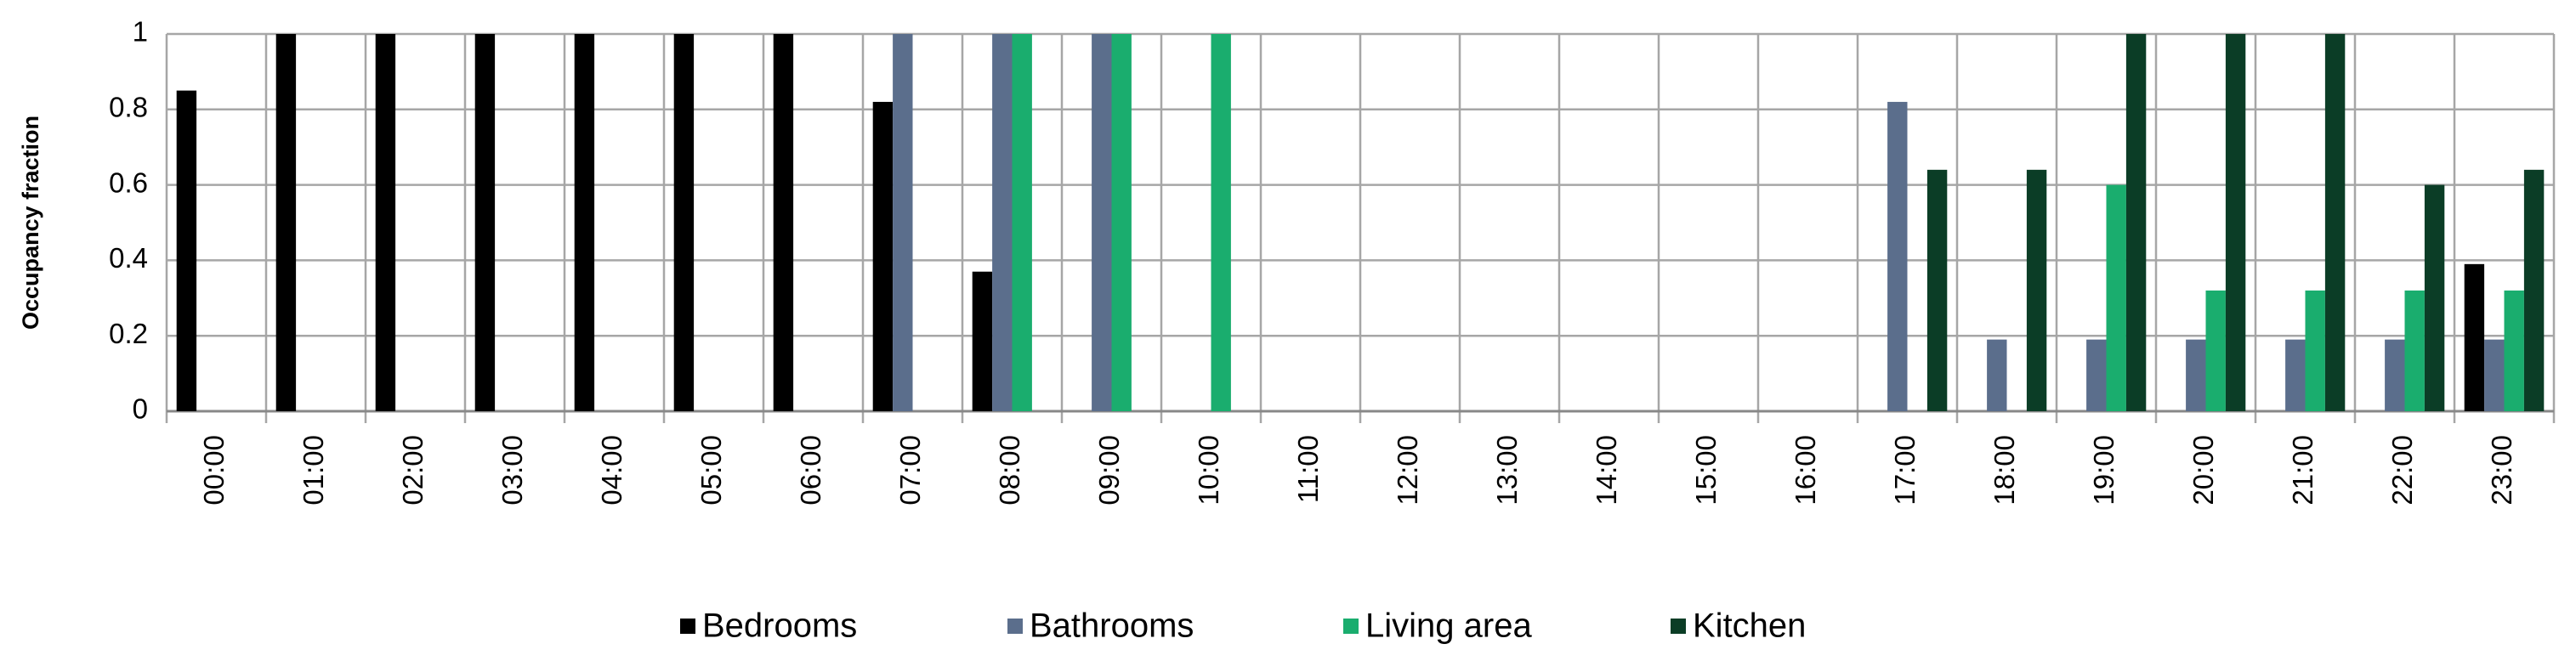 Image resolution: width=2576 pixels, height=661 pixels. Describe the element at coordinates (1706, 470) in the screenshot. I see `x-tick-label: 15:00` at that location.